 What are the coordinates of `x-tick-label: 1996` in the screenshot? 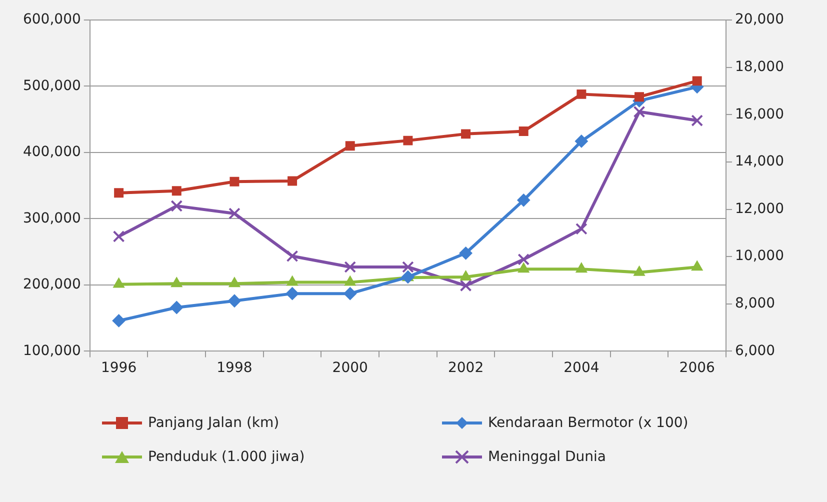 It's located at (118, 368).